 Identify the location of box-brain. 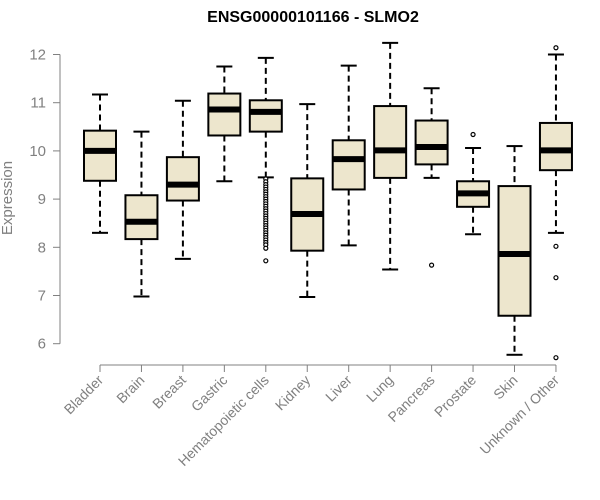
(141, 214).